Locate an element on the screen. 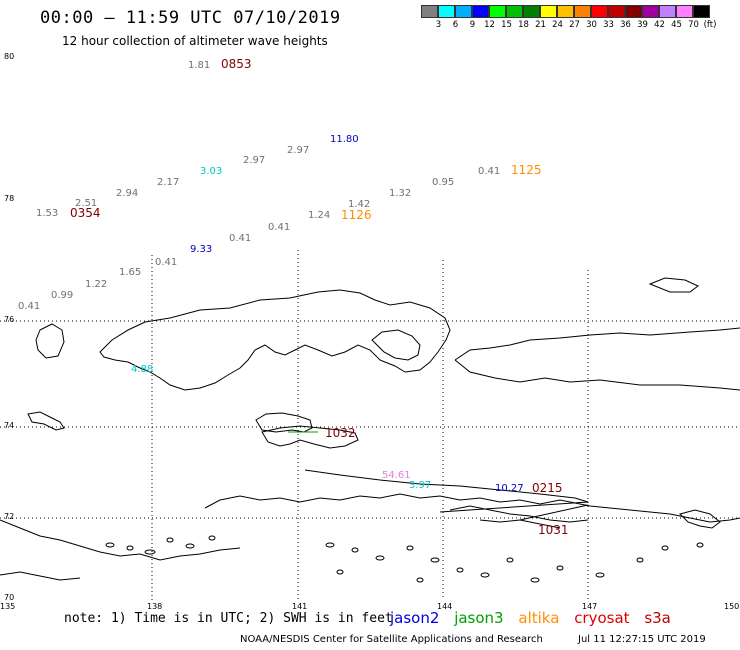 This screenshot has width=740, height=650. legend-tick: 39 is located at coordinates (642, 25).